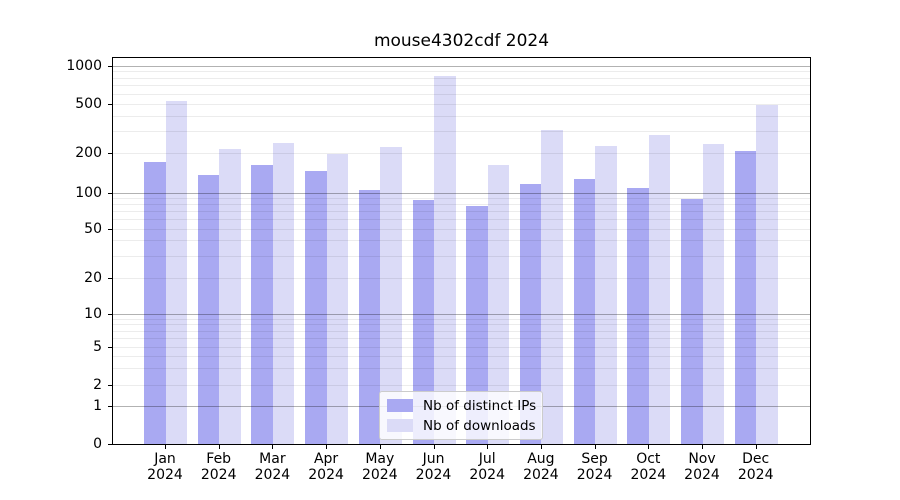 The width and height of the screenshot is (900, 500). What do you see at coordinates (541, 447) in the screenshot?
I see `x-tick-aug` at bounding box center [541, 447].